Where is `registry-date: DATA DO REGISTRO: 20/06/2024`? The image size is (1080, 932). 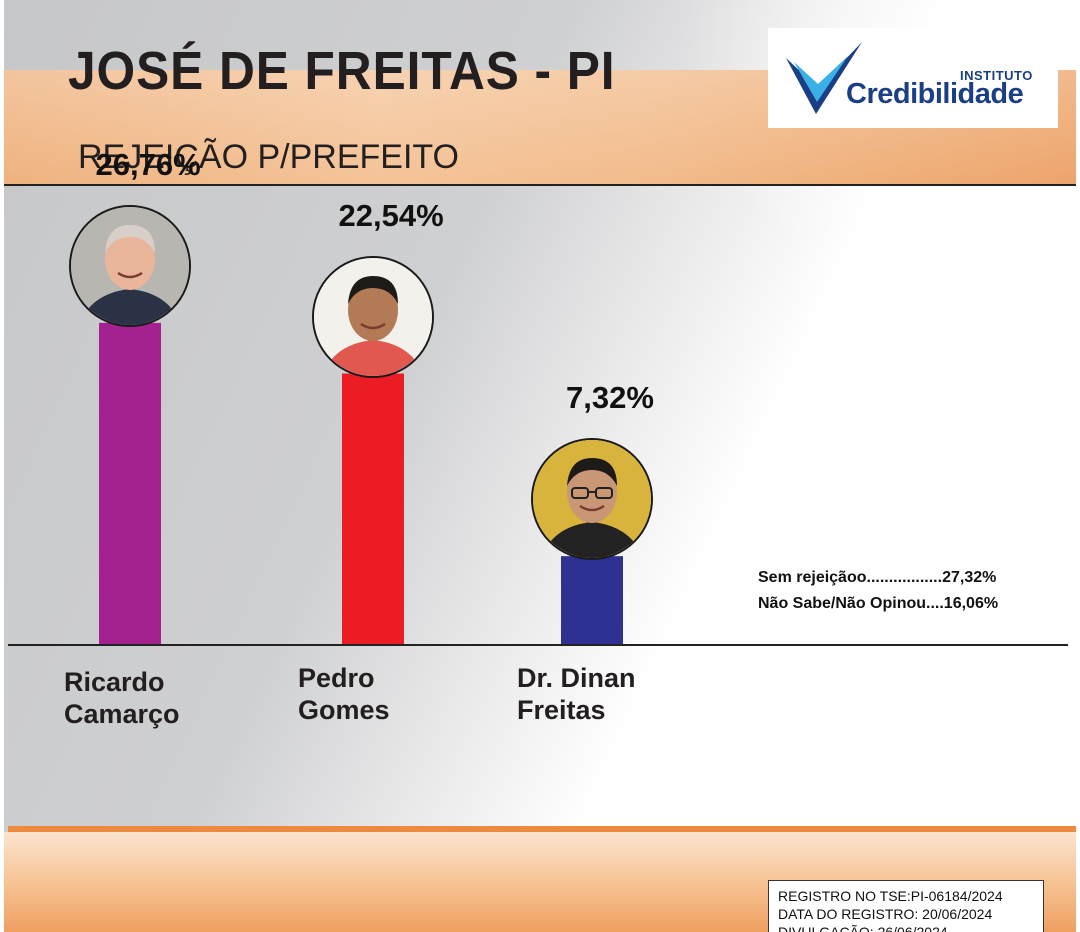
registry-date: DATA DO REGISTRO: 20/06/2024 is located at coordinates (885, 914).